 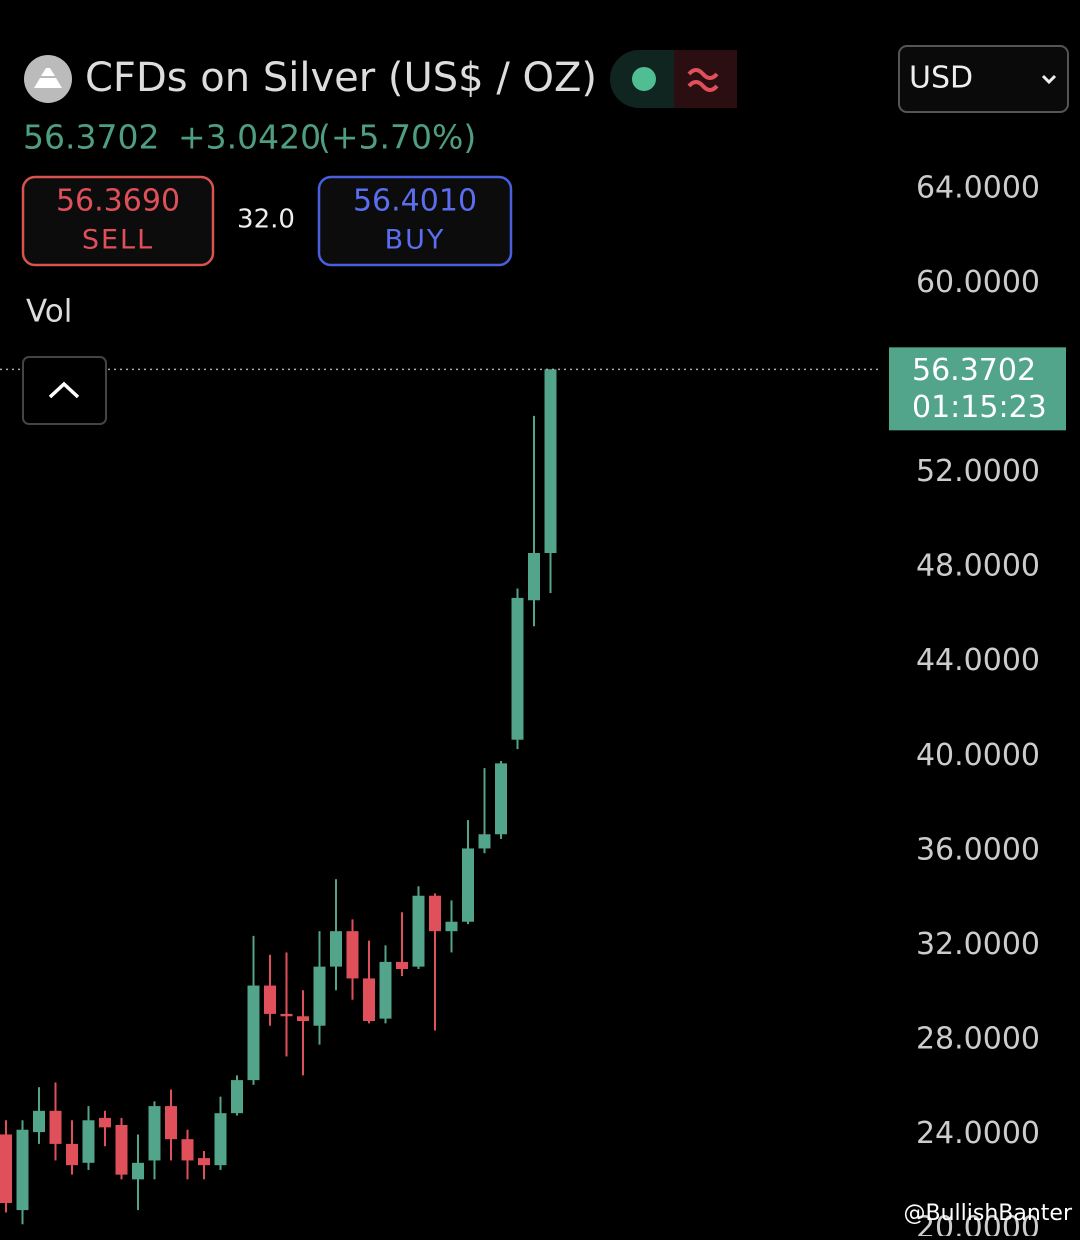 I want to click on watermark: @BullishBanter, so click(x=987, y=1213).